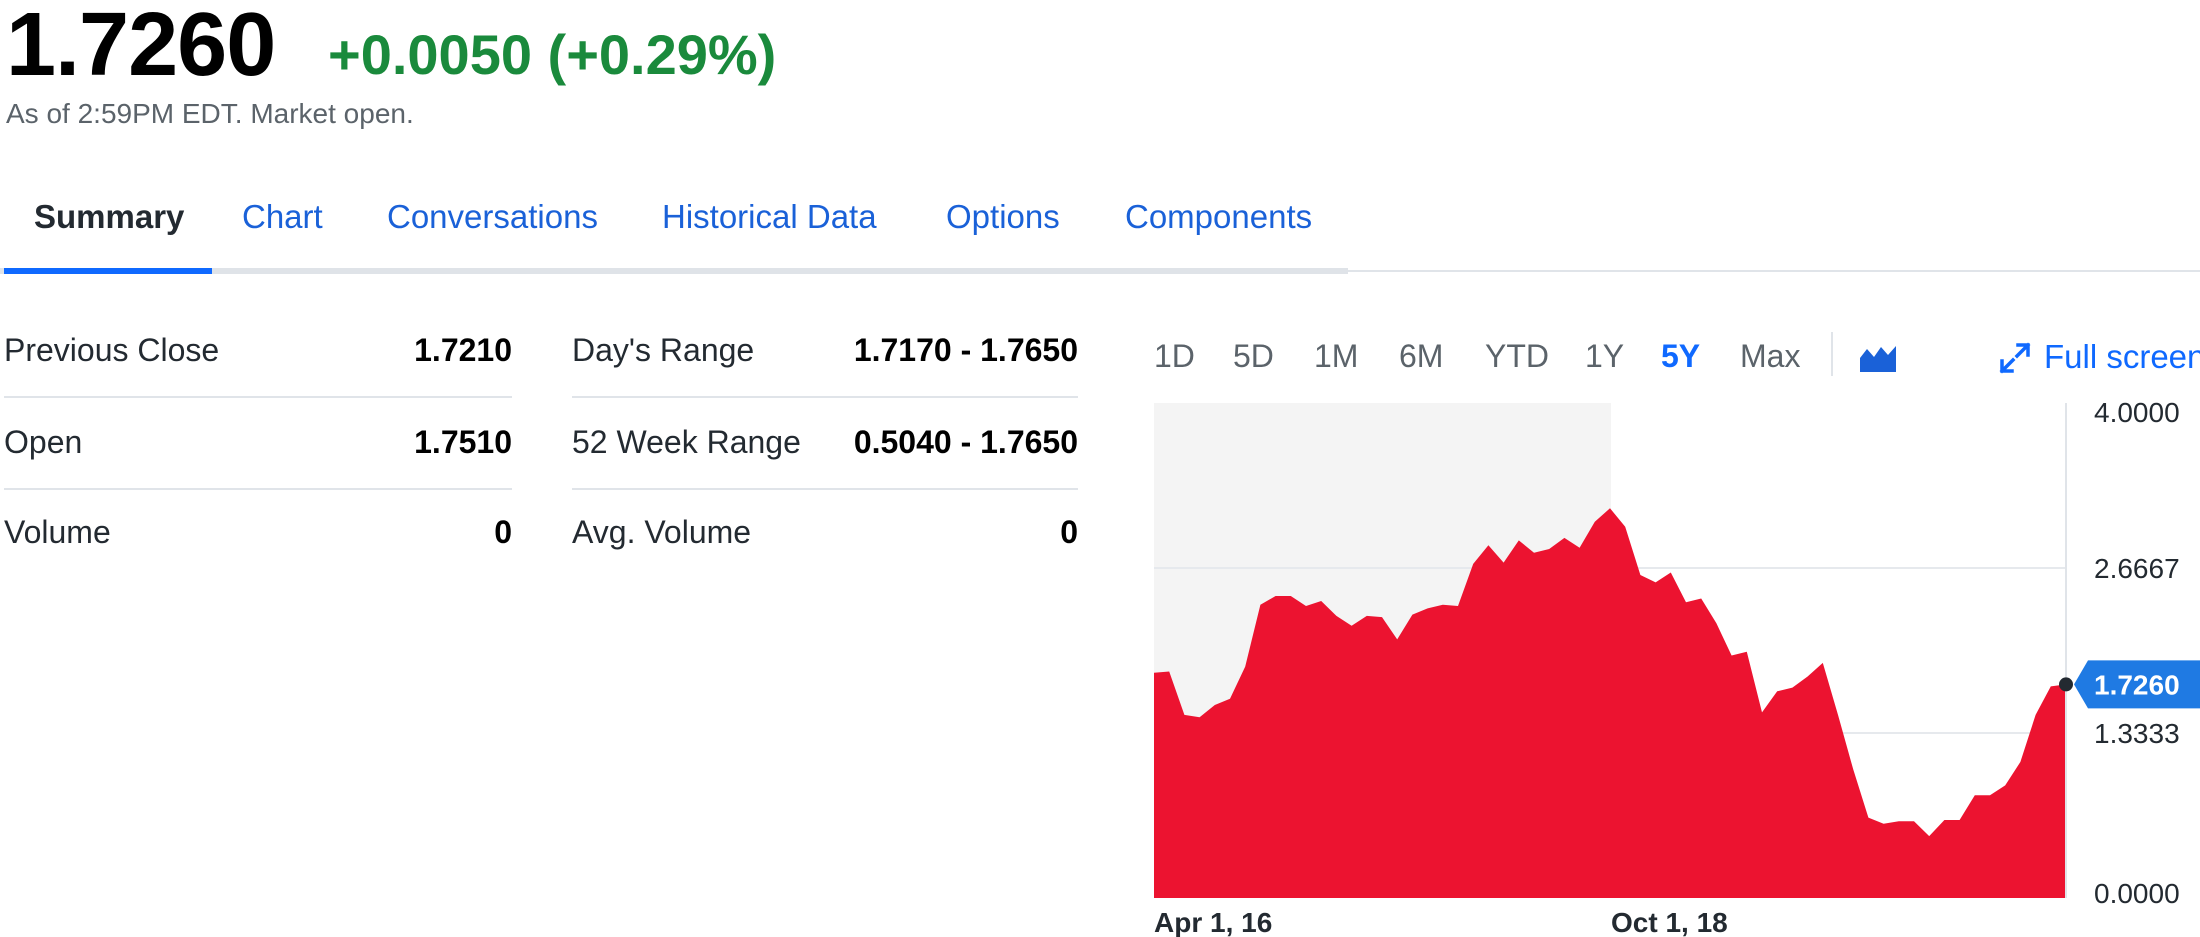 Image resolution: width=2200 pixels, height=937 pixels. What do you see at coordinates (1213, 922) in the screenshot?
I see `x-tick-label: Apr 1, 16` at bounding box center [1213, 922].